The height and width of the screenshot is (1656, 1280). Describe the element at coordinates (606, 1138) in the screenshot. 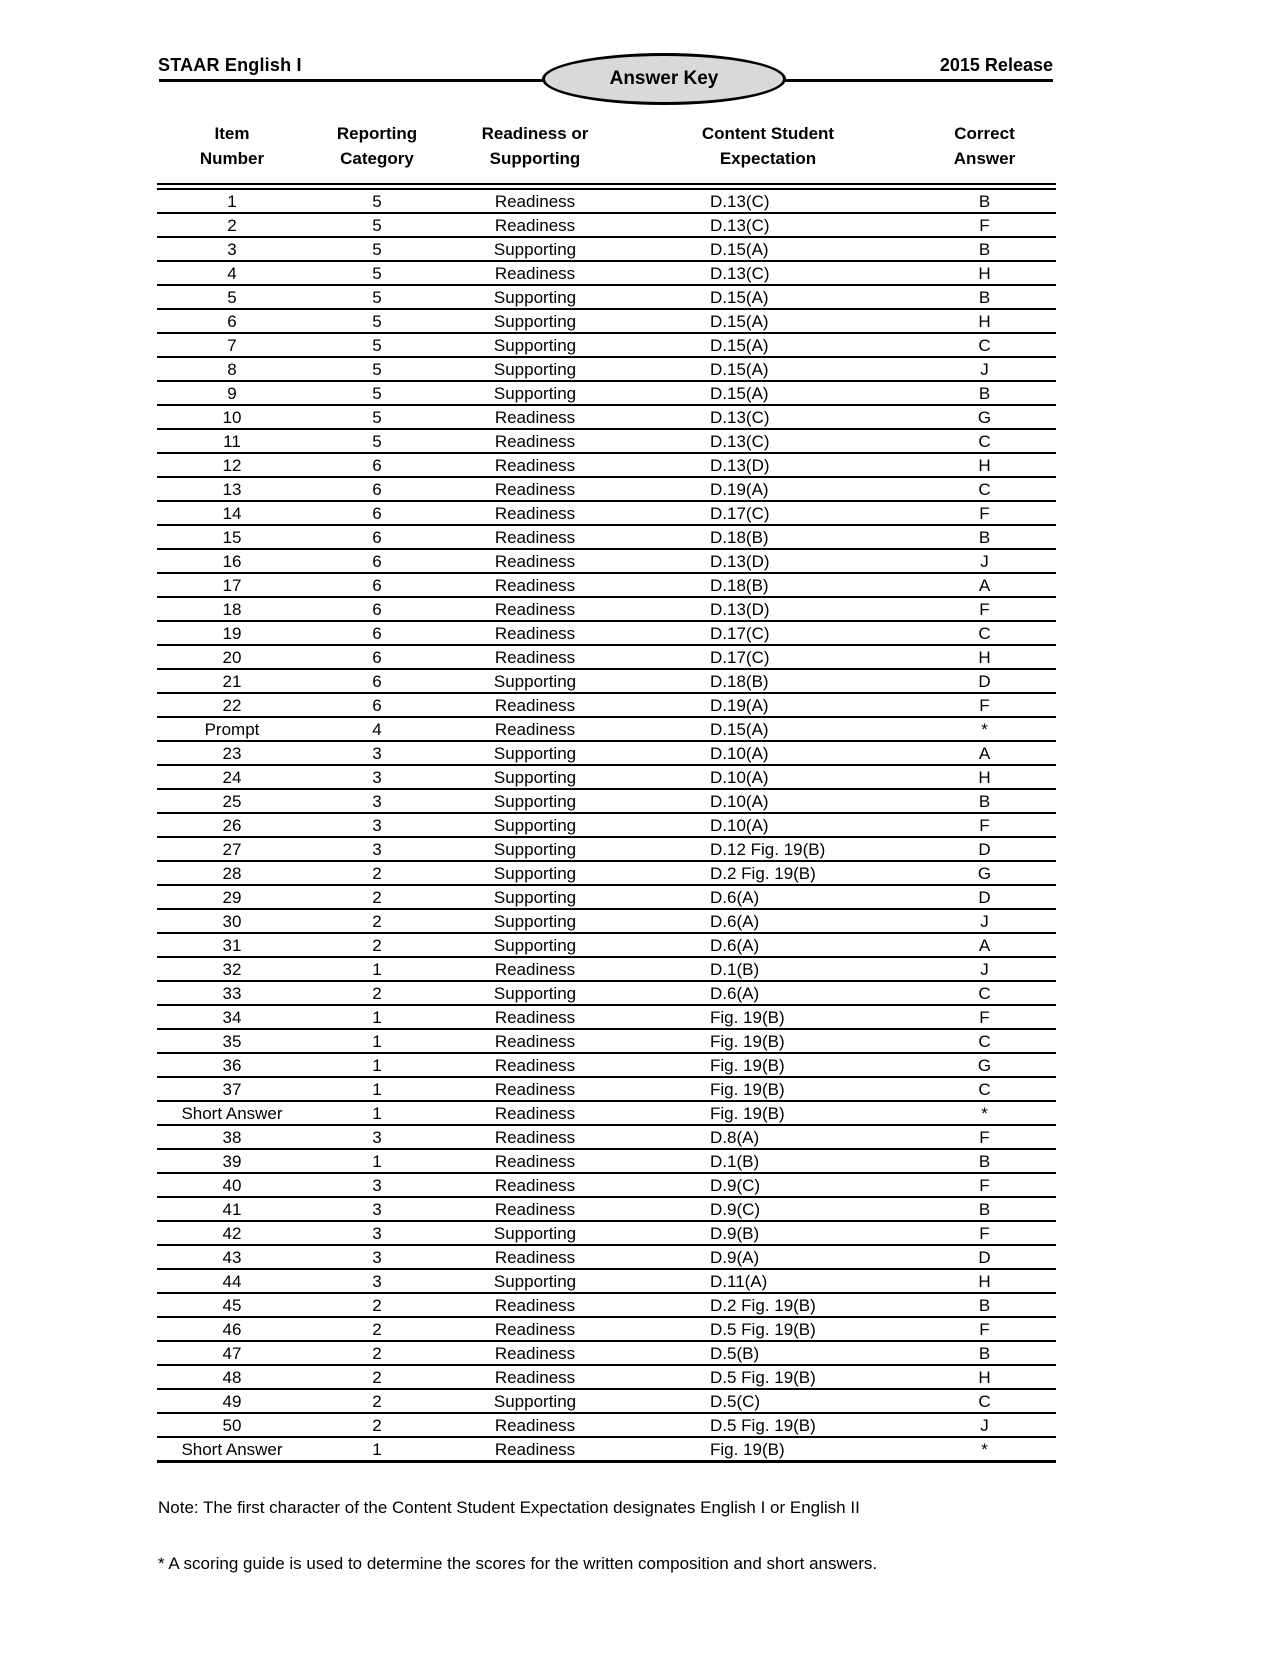

I see `table-row: 38 3 Readiness D.8(A) F` at that location.